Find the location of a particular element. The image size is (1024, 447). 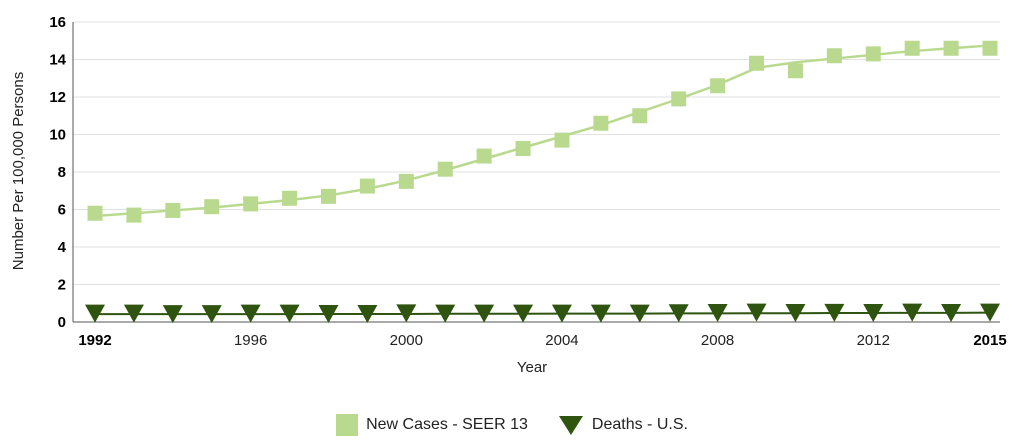

y-tick-label: 6 is located at coordinates (62, 210).